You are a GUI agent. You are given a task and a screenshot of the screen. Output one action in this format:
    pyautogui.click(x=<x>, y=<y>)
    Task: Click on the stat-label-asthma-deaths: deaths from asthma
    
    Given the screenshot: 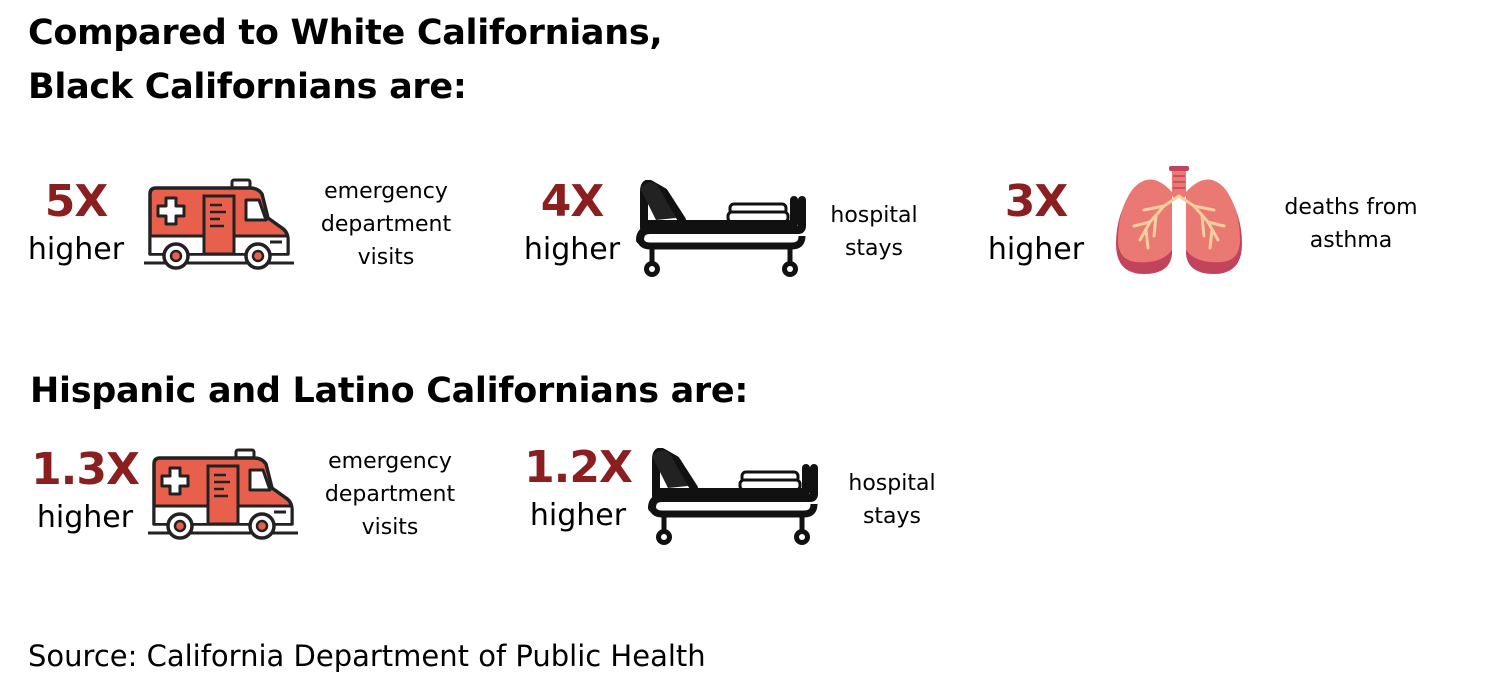 What is the action you would take?
    pyautogui.click(x=1351, y=224)
    